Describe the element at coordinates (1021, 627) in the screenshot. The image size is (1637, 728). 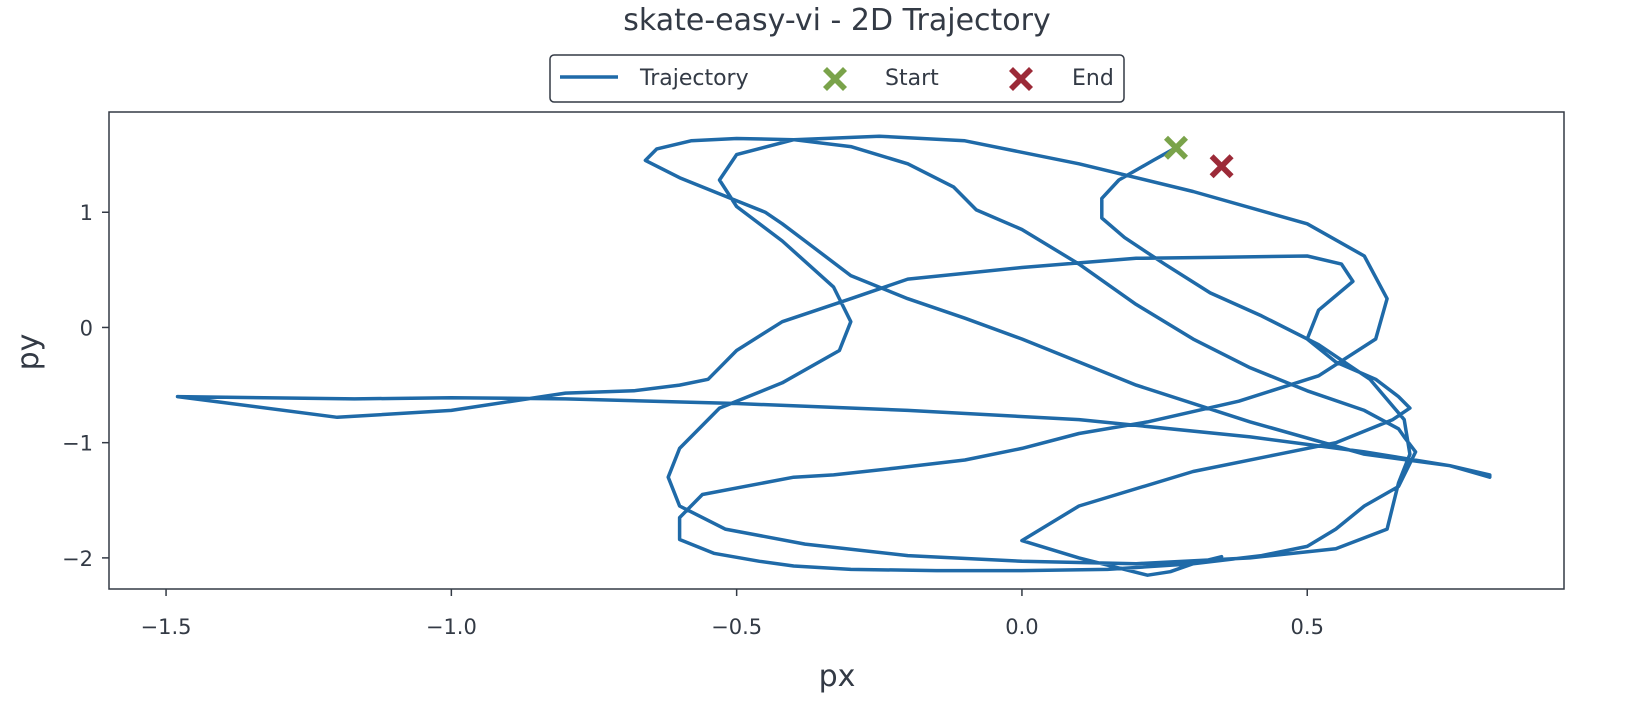
I see `x-tick-label: 0.0` at that location.